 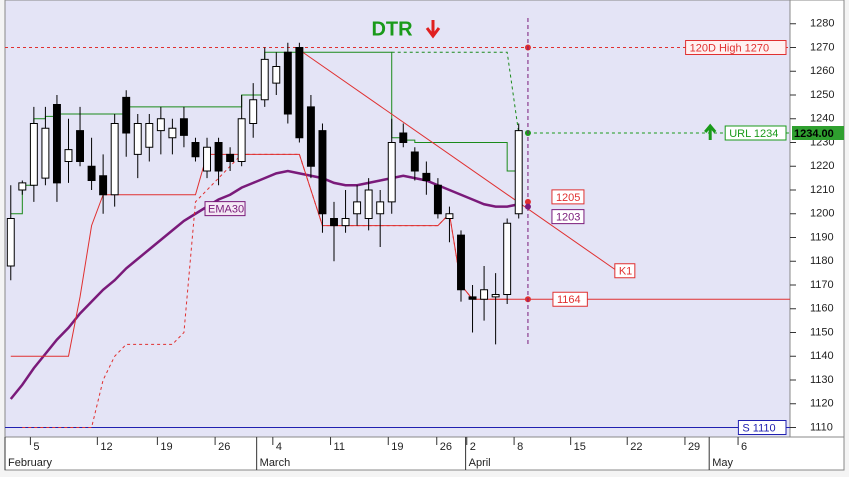 I want to click on line-label: EMA30, so click(x=226, y=210).